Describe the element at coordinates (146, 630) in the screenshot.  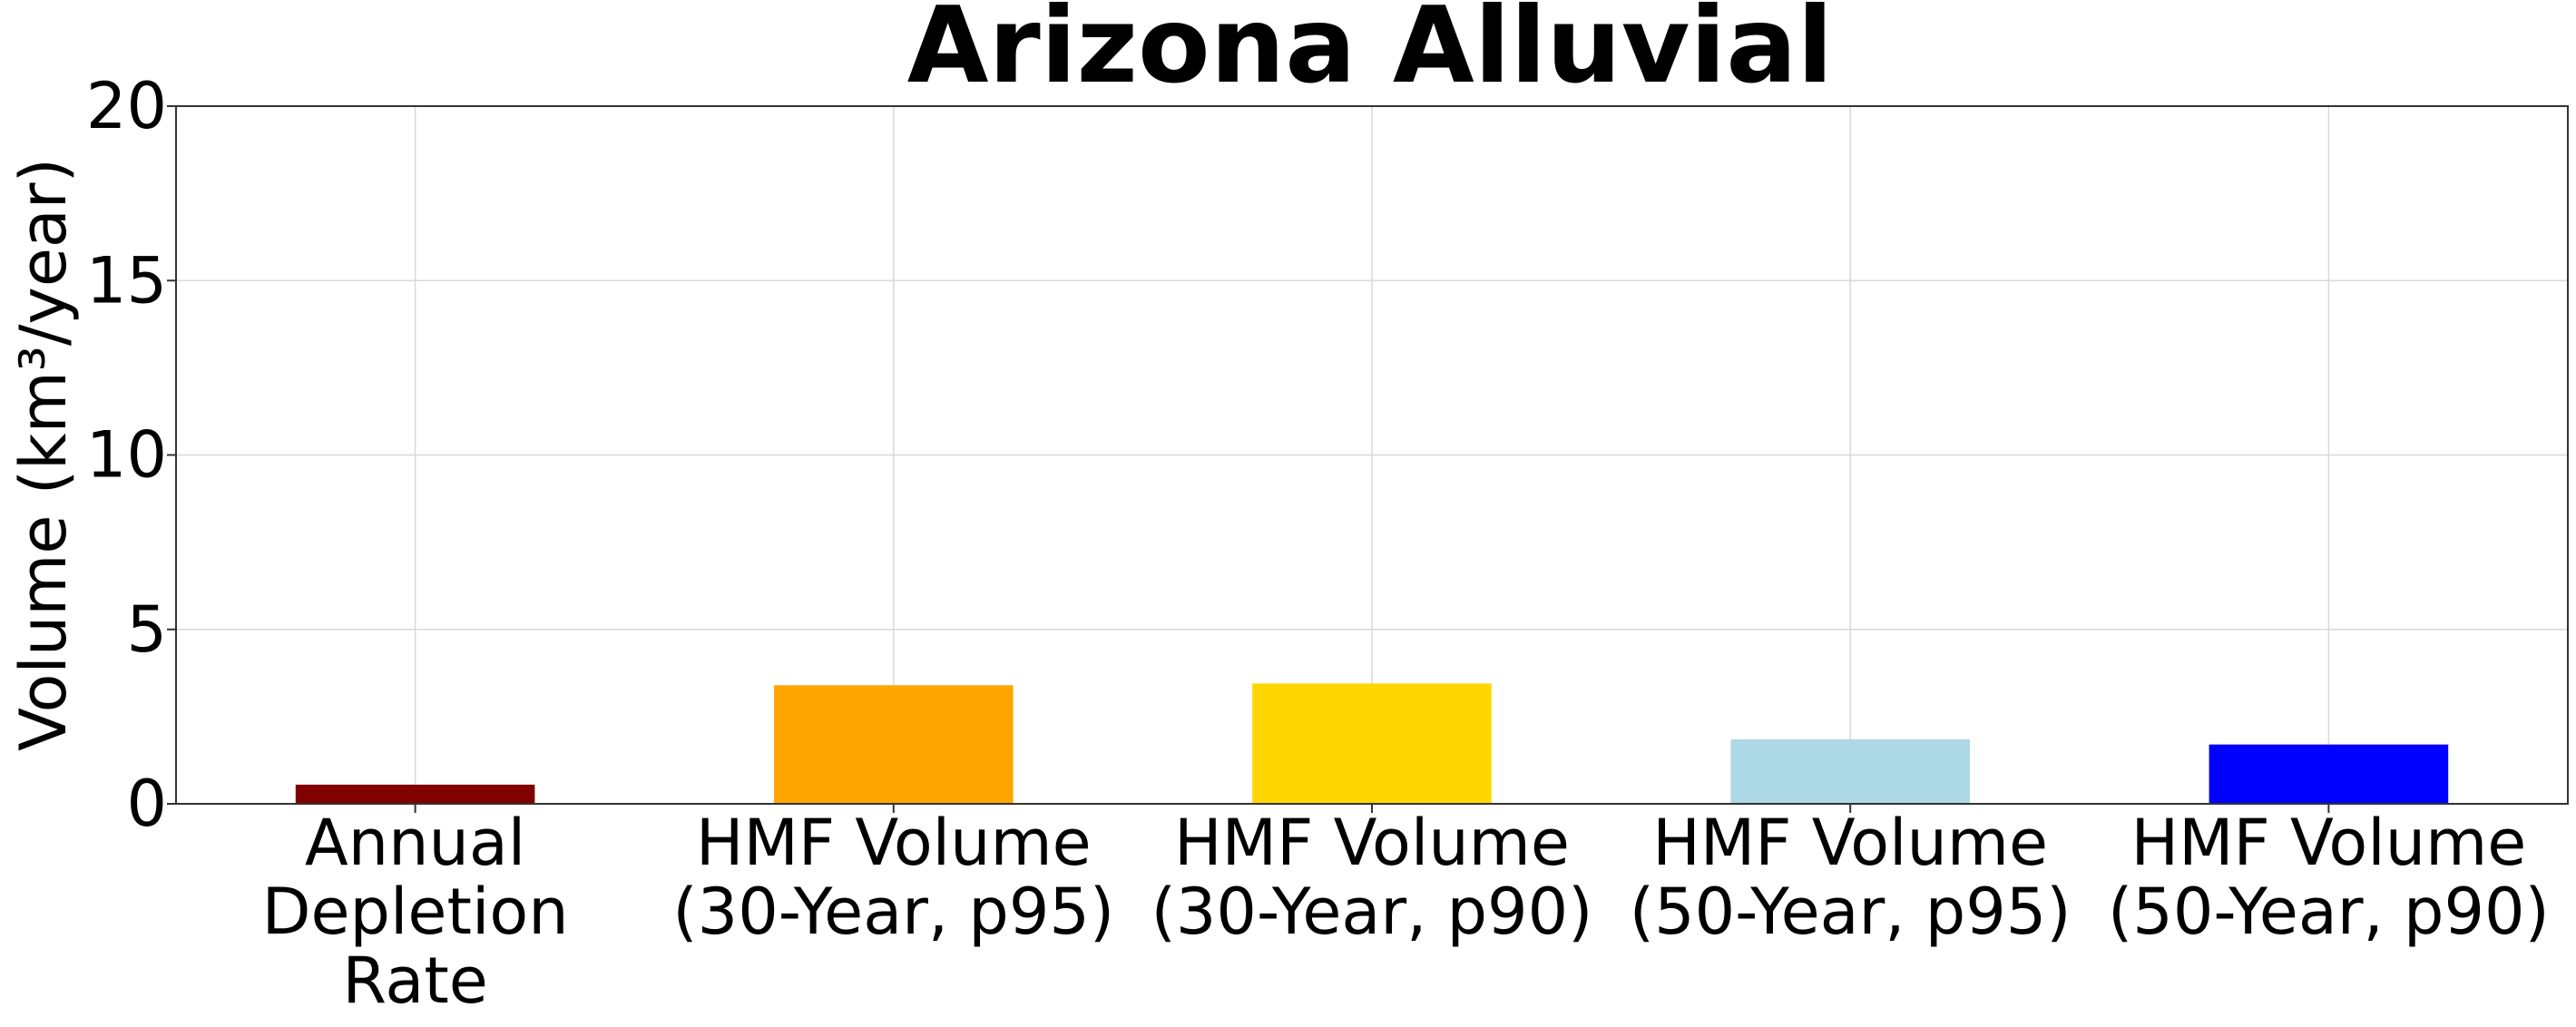
I see `y-tick-label-1: 5` at that location.